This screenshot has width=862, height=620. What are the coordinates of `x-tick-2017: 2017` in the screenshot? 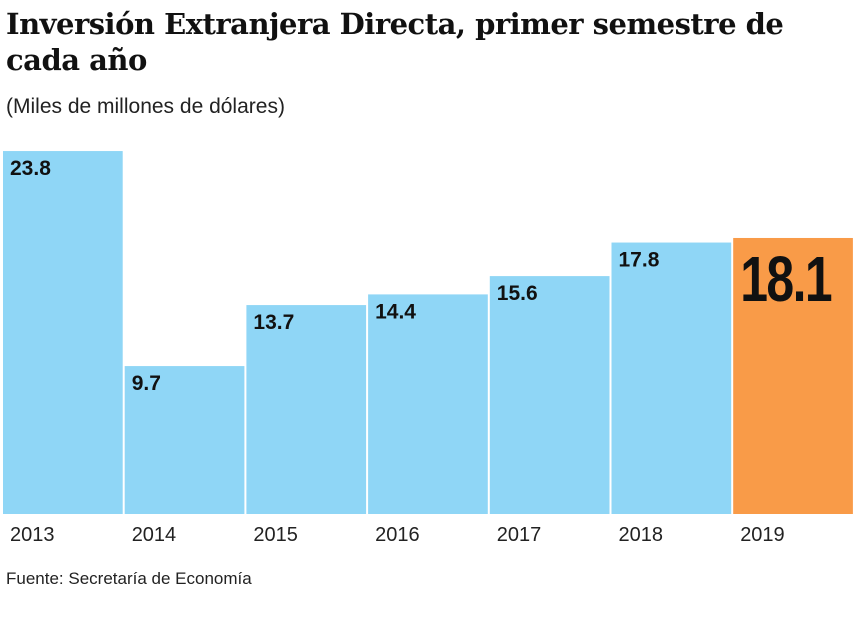 It's located at (519, 535).